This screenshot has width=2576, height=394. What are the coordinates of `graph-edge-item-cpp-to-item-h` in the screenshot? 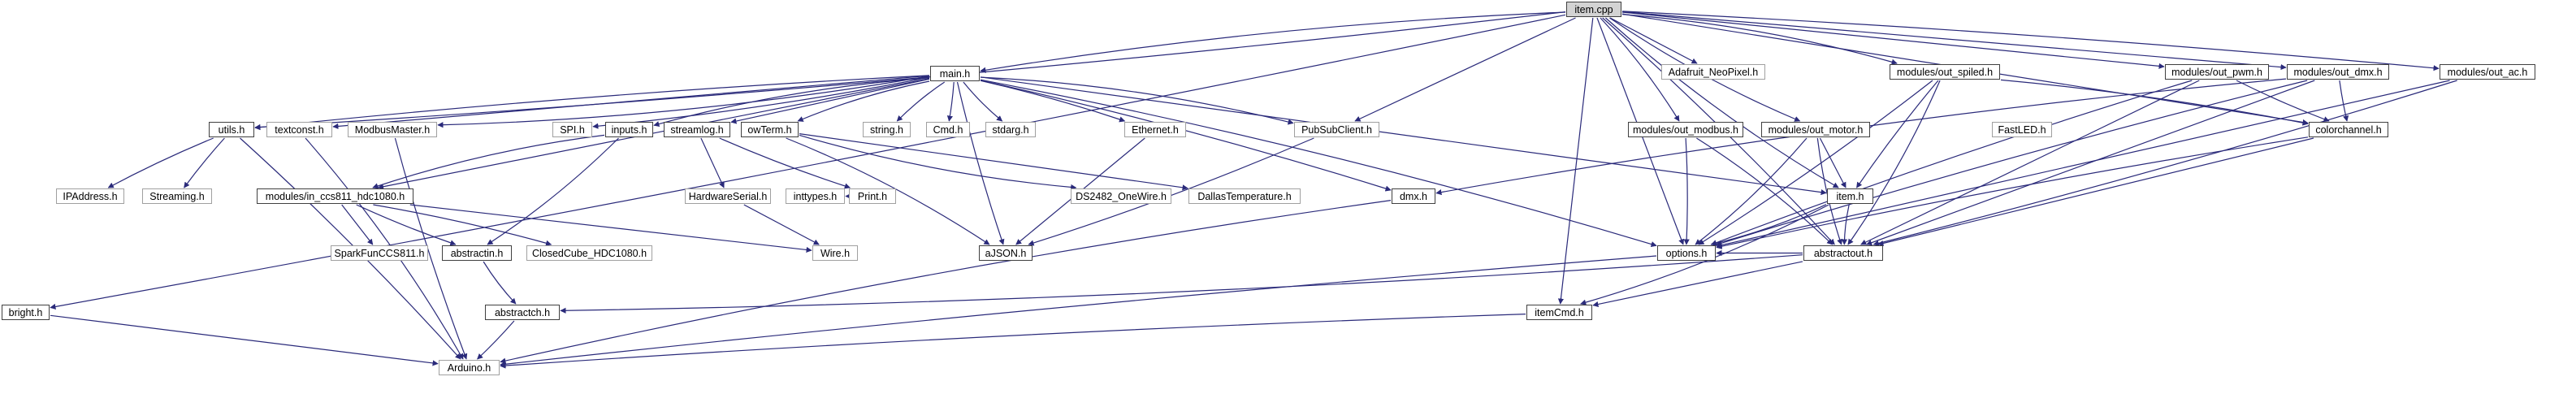 It's located at (1722, 102).